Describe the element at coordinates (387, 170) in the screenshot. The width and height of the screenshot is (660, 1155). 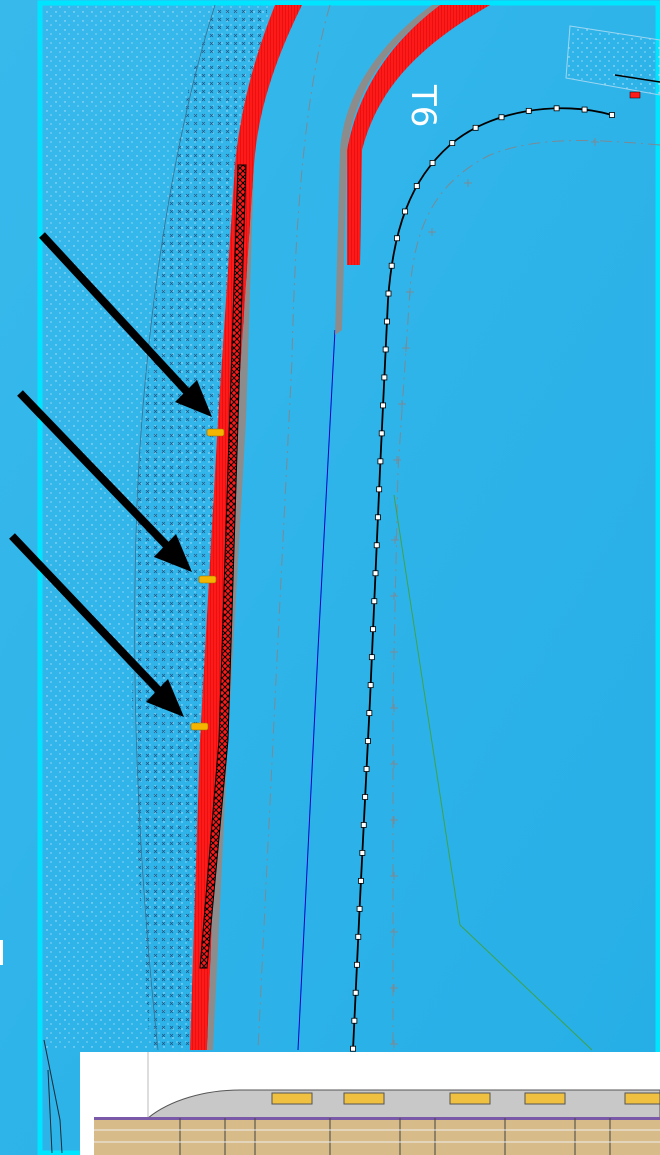
I see `inner-kerb` at that location.